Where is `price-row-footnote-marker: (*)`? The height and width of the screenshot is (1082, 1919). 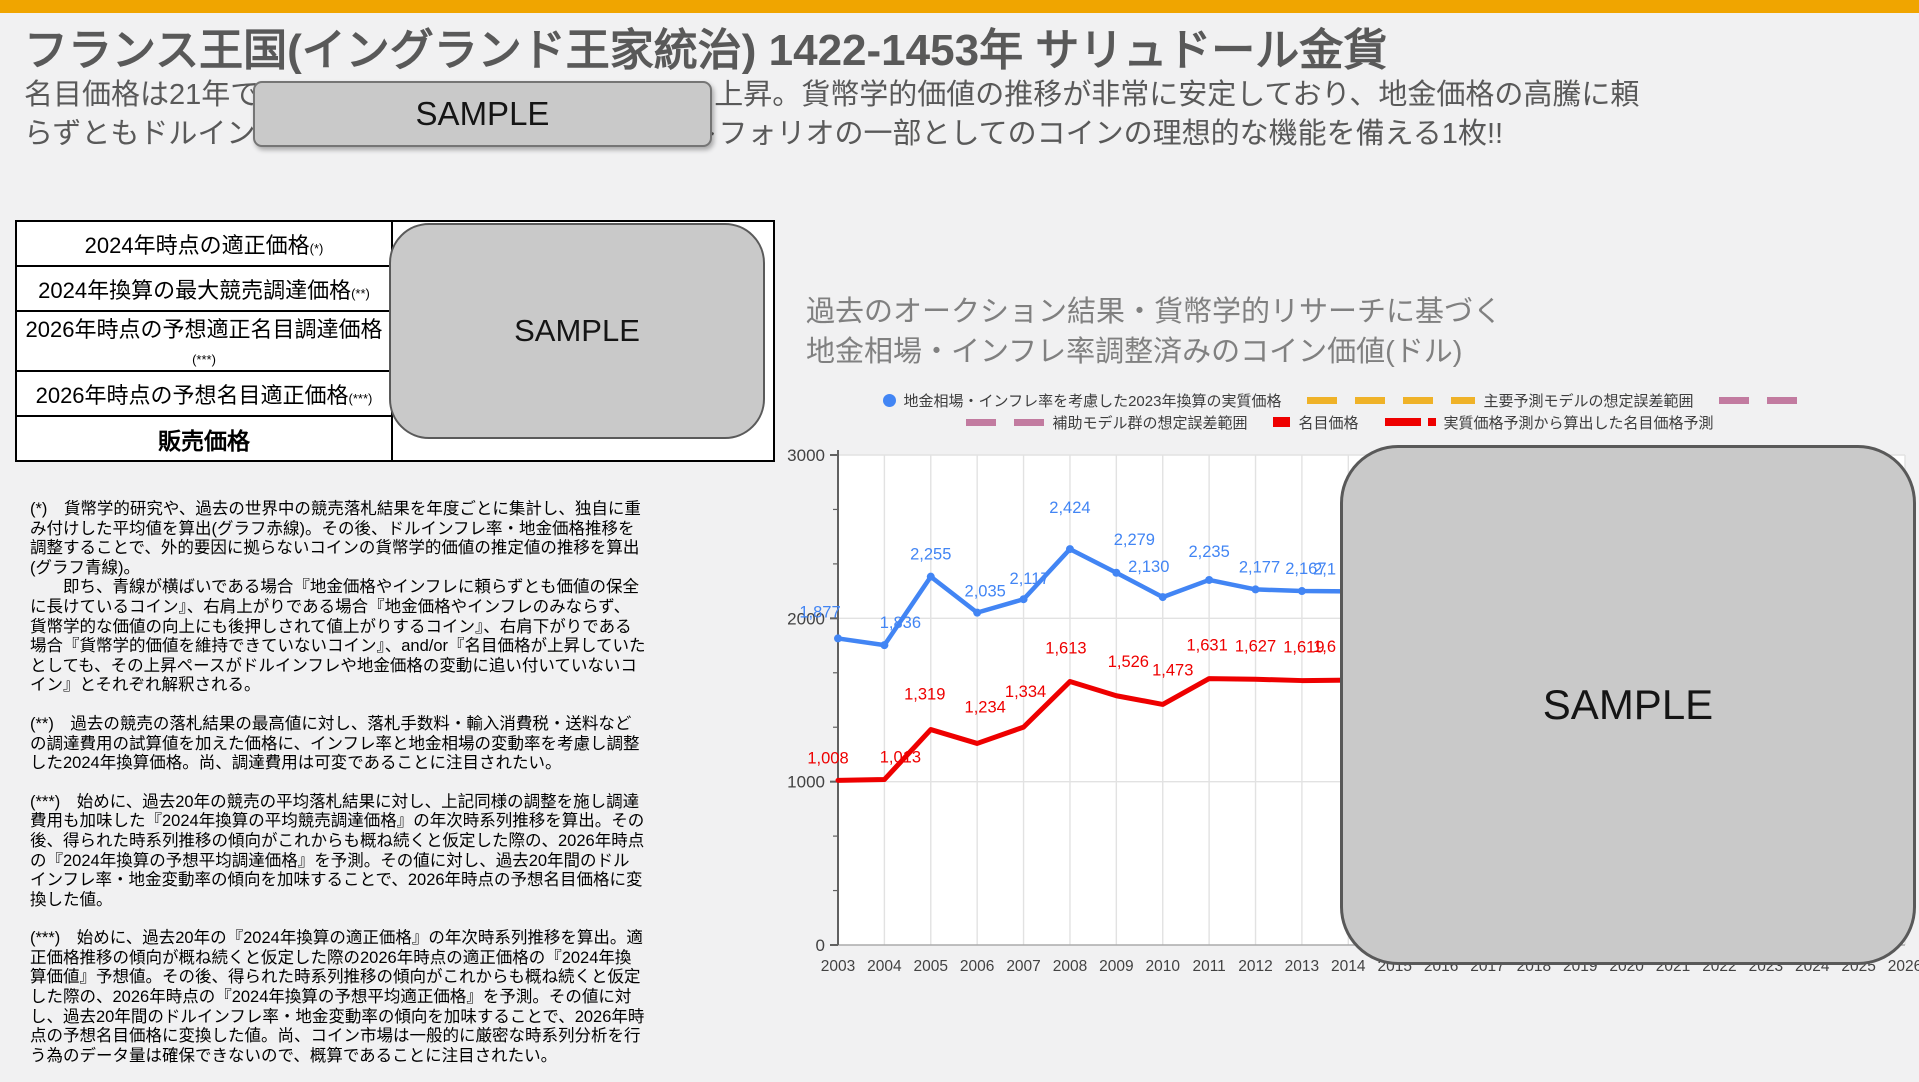 price-row-footnote-marker: (*) is located at coordinates (316, 248).